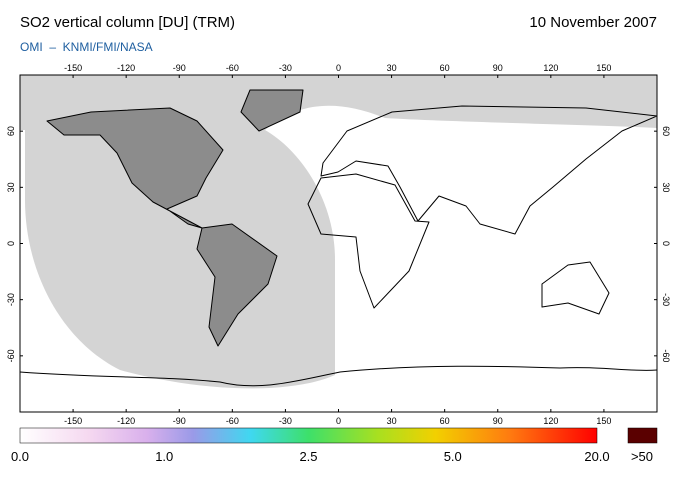 This screenshot has height=480, width=676. What do you see at coordinates (642, 435) in the screenshot?
I see `colorbar-overflow` at bounding box center [642, 435].